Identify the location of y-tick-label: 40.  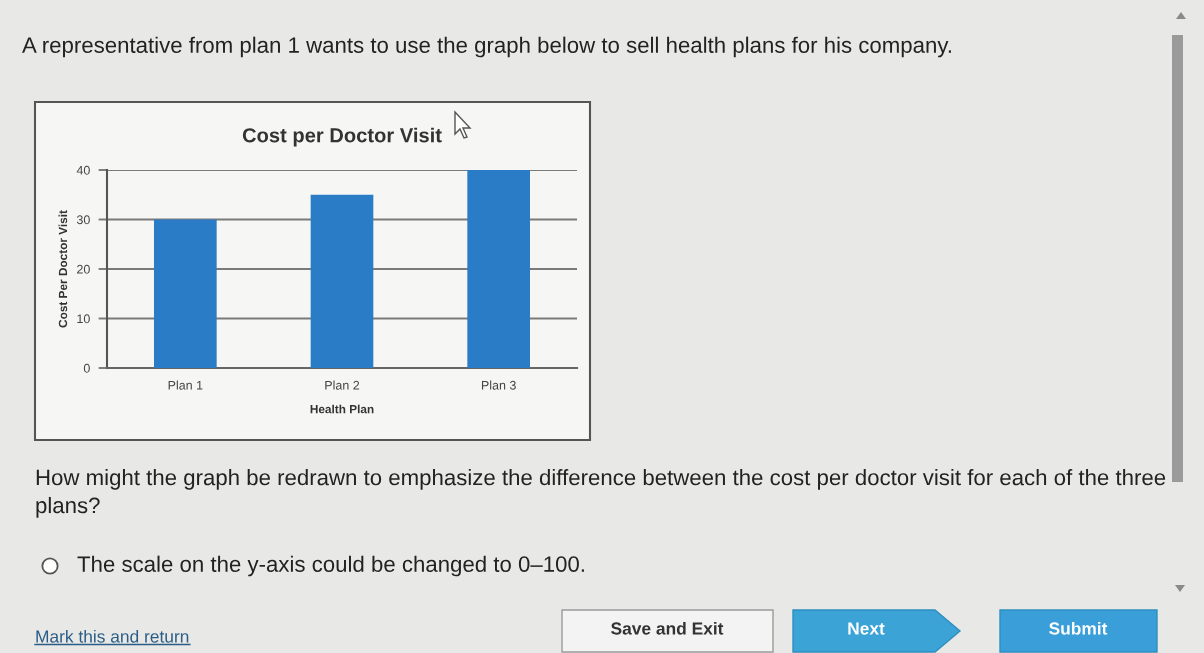
(83, 170).